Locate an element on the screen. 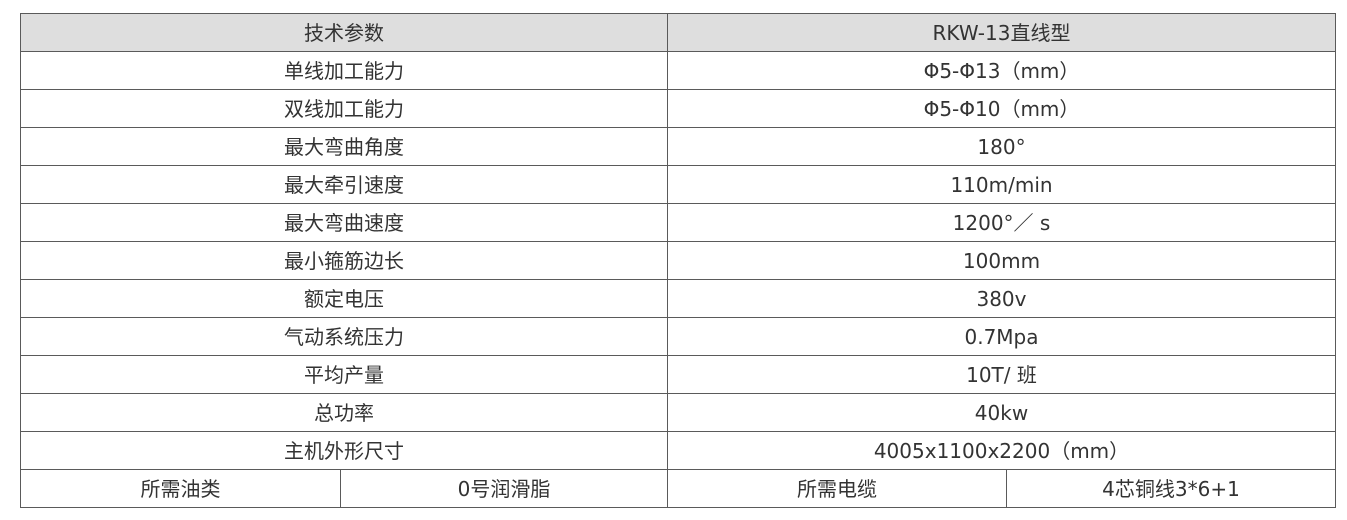 The height and width of the screenshot is (520, 1347). table-header-row: 技术参数 RKW-13直线型 is located at coordinates (678, 32).